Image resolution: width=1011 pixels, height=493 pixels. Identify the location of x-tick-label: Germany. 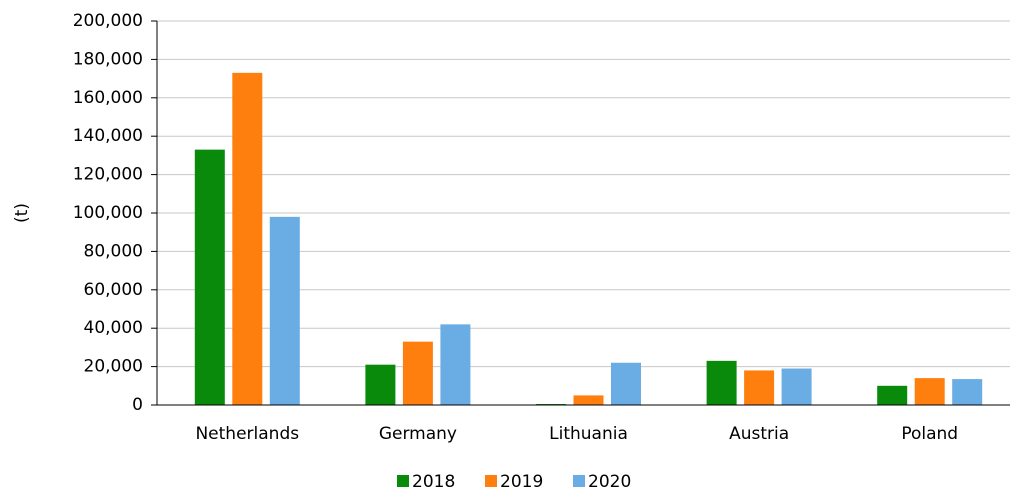
(418, 434).